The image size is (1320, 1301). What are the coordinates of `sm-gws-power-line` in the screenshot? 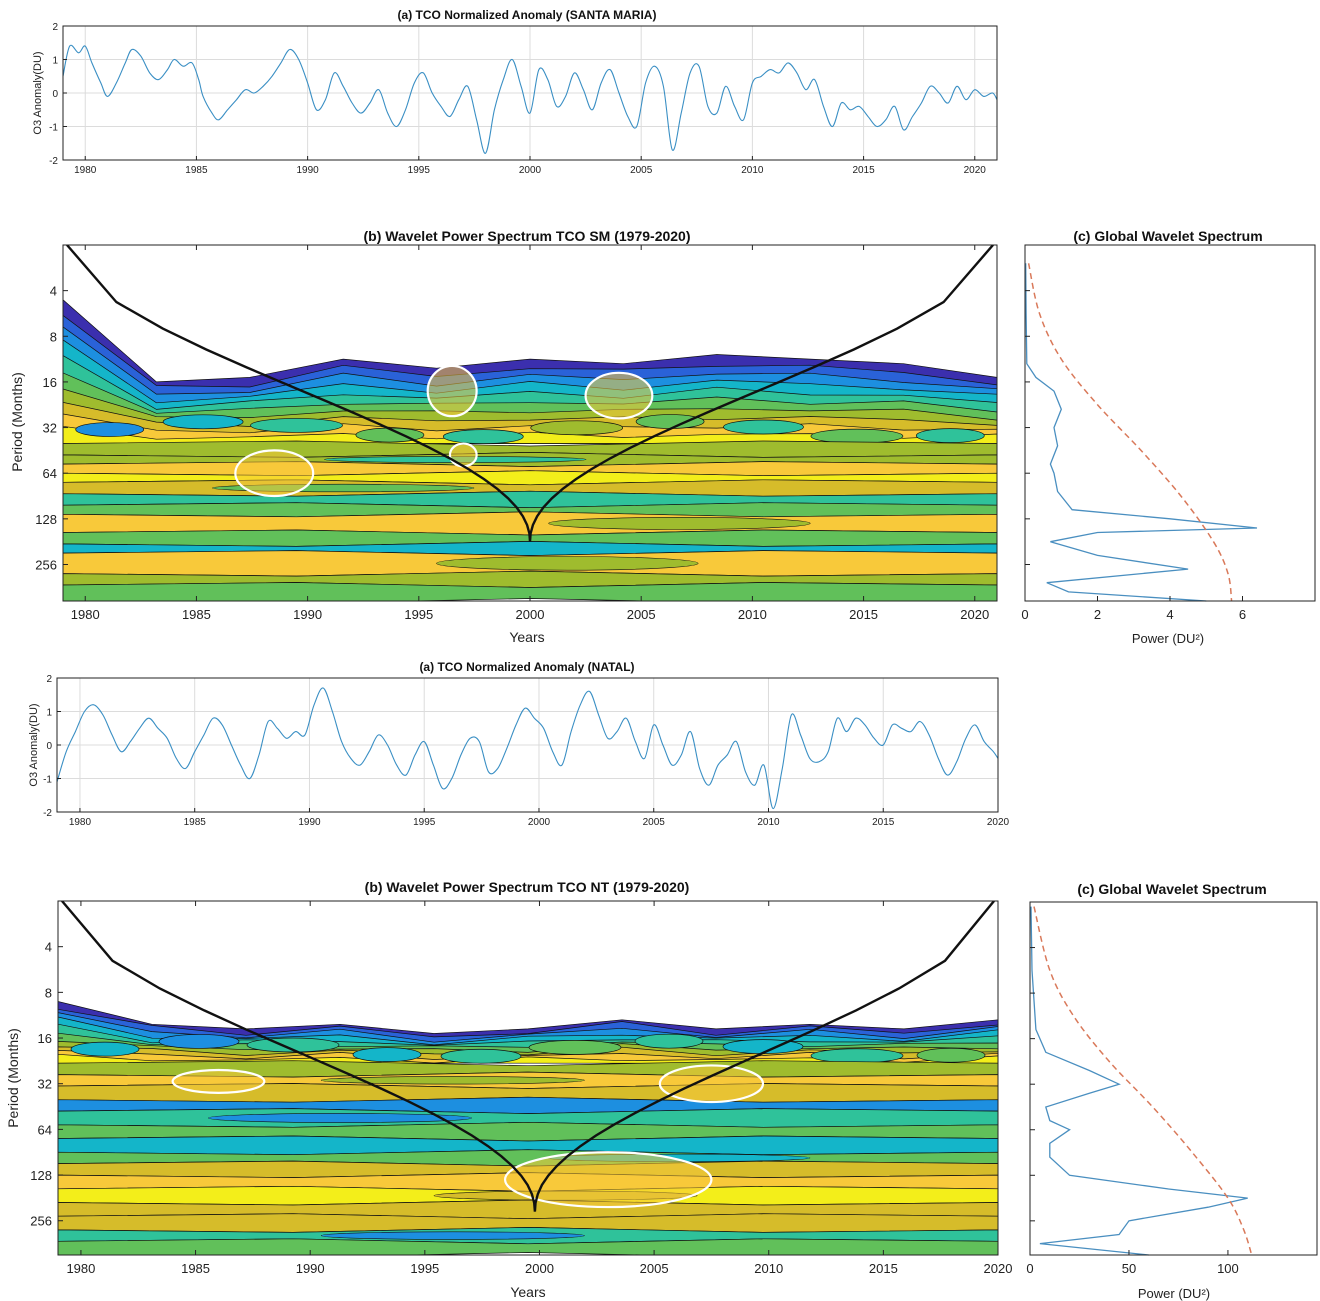 It's located at (1141, 432).